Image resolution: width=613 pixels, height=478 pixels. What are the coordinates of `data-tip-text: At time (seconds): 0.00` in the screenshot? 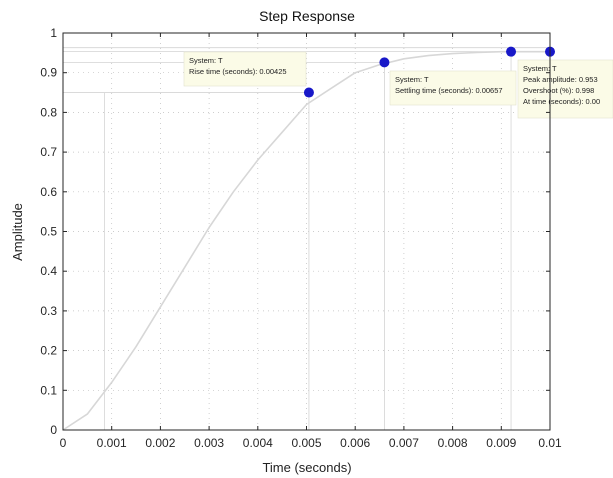 It's located at (561, 101).